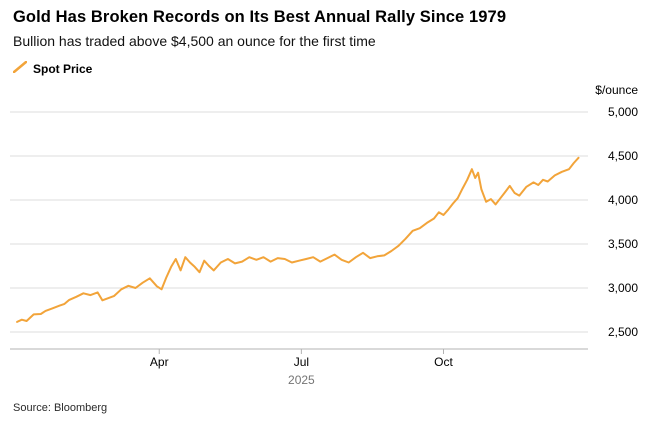 This screenshot has width=650, height=432. What do you see at coordinates (623, 244) in the screenshot?
I see `y-tick-label-3,500: 3,500` at bounding box center [623, 244].